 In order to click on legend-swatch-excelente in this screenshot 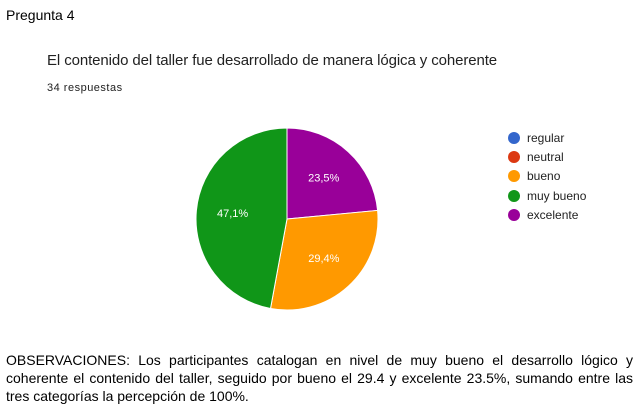, I will do `click(514, 214)`.